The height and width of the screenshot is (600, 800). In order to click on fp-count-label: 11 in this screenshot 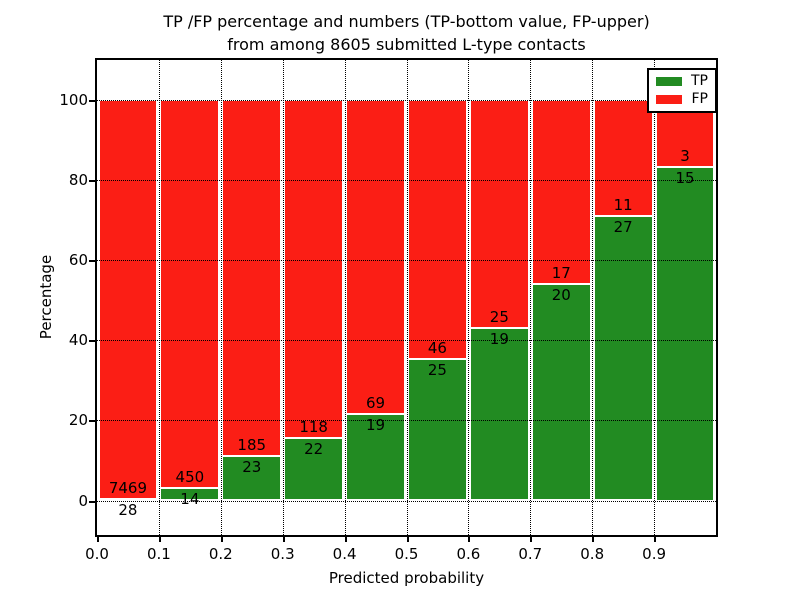, I will do `click(623, 204)`.